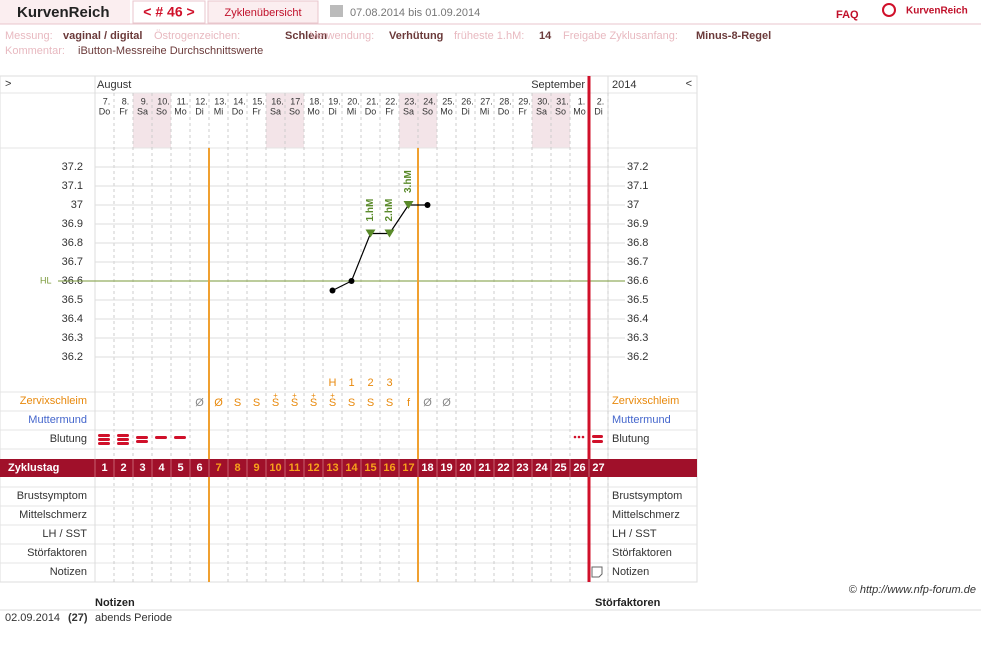 Image resolution: width=981 pixels, height=647 pixels. I want to click on info-value: Schleim, so click(306, 36).